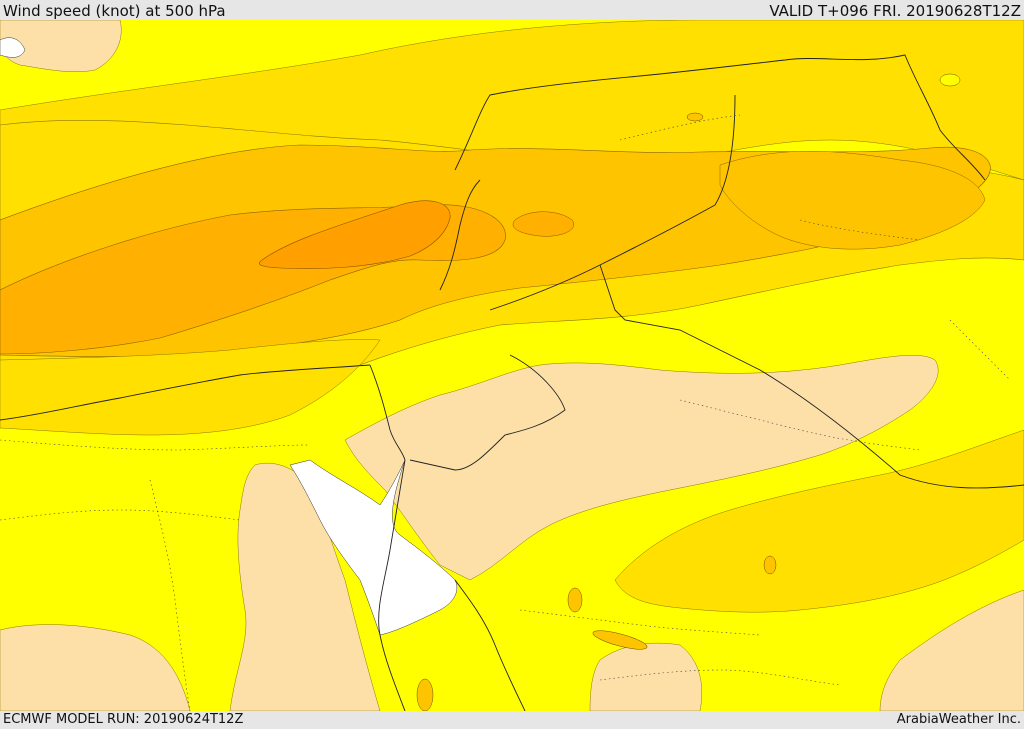  Describe the element at coordinates (852, 200) in the screenshot. I see `east-band` at that location.